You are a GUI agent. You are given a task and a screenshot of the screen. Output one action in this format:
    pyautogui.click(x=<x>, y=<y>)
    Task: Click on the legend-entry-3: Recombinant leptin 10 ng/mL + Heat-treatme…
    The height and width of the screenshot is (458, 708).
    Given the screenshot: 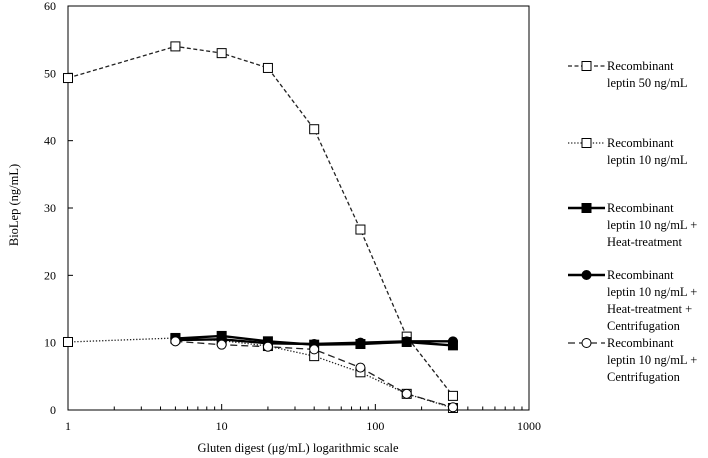 What is the action you would take?
    pyautogui.click(x=632, y=225)
    